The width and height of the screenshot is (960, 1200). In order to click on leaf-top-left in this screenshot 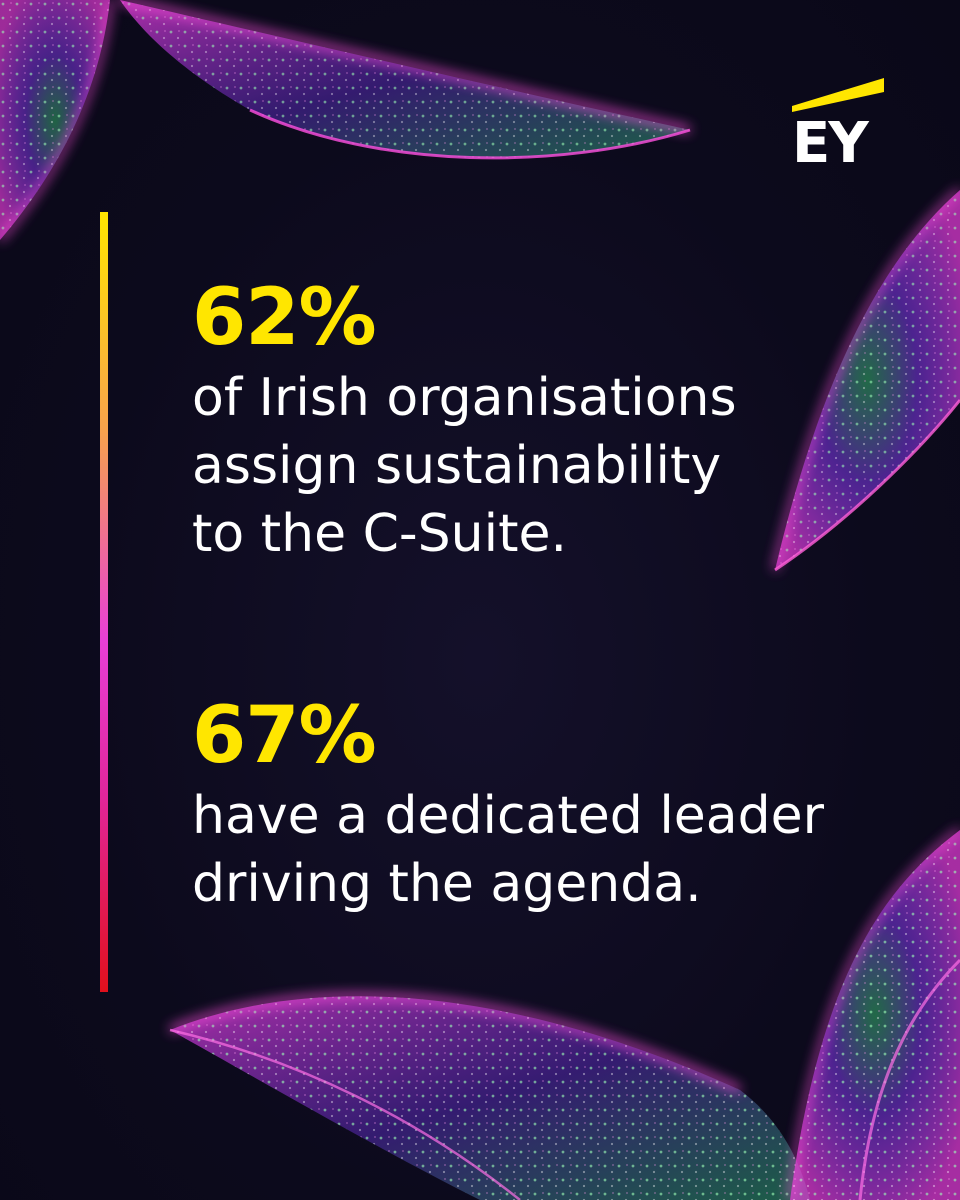, I will do `click(56, 121)`.